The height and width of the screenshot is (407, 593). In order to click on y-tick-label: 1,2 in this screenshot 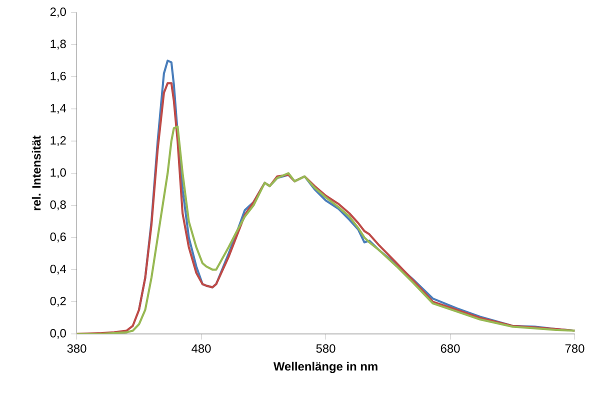, I will do `click(58, 141)`.